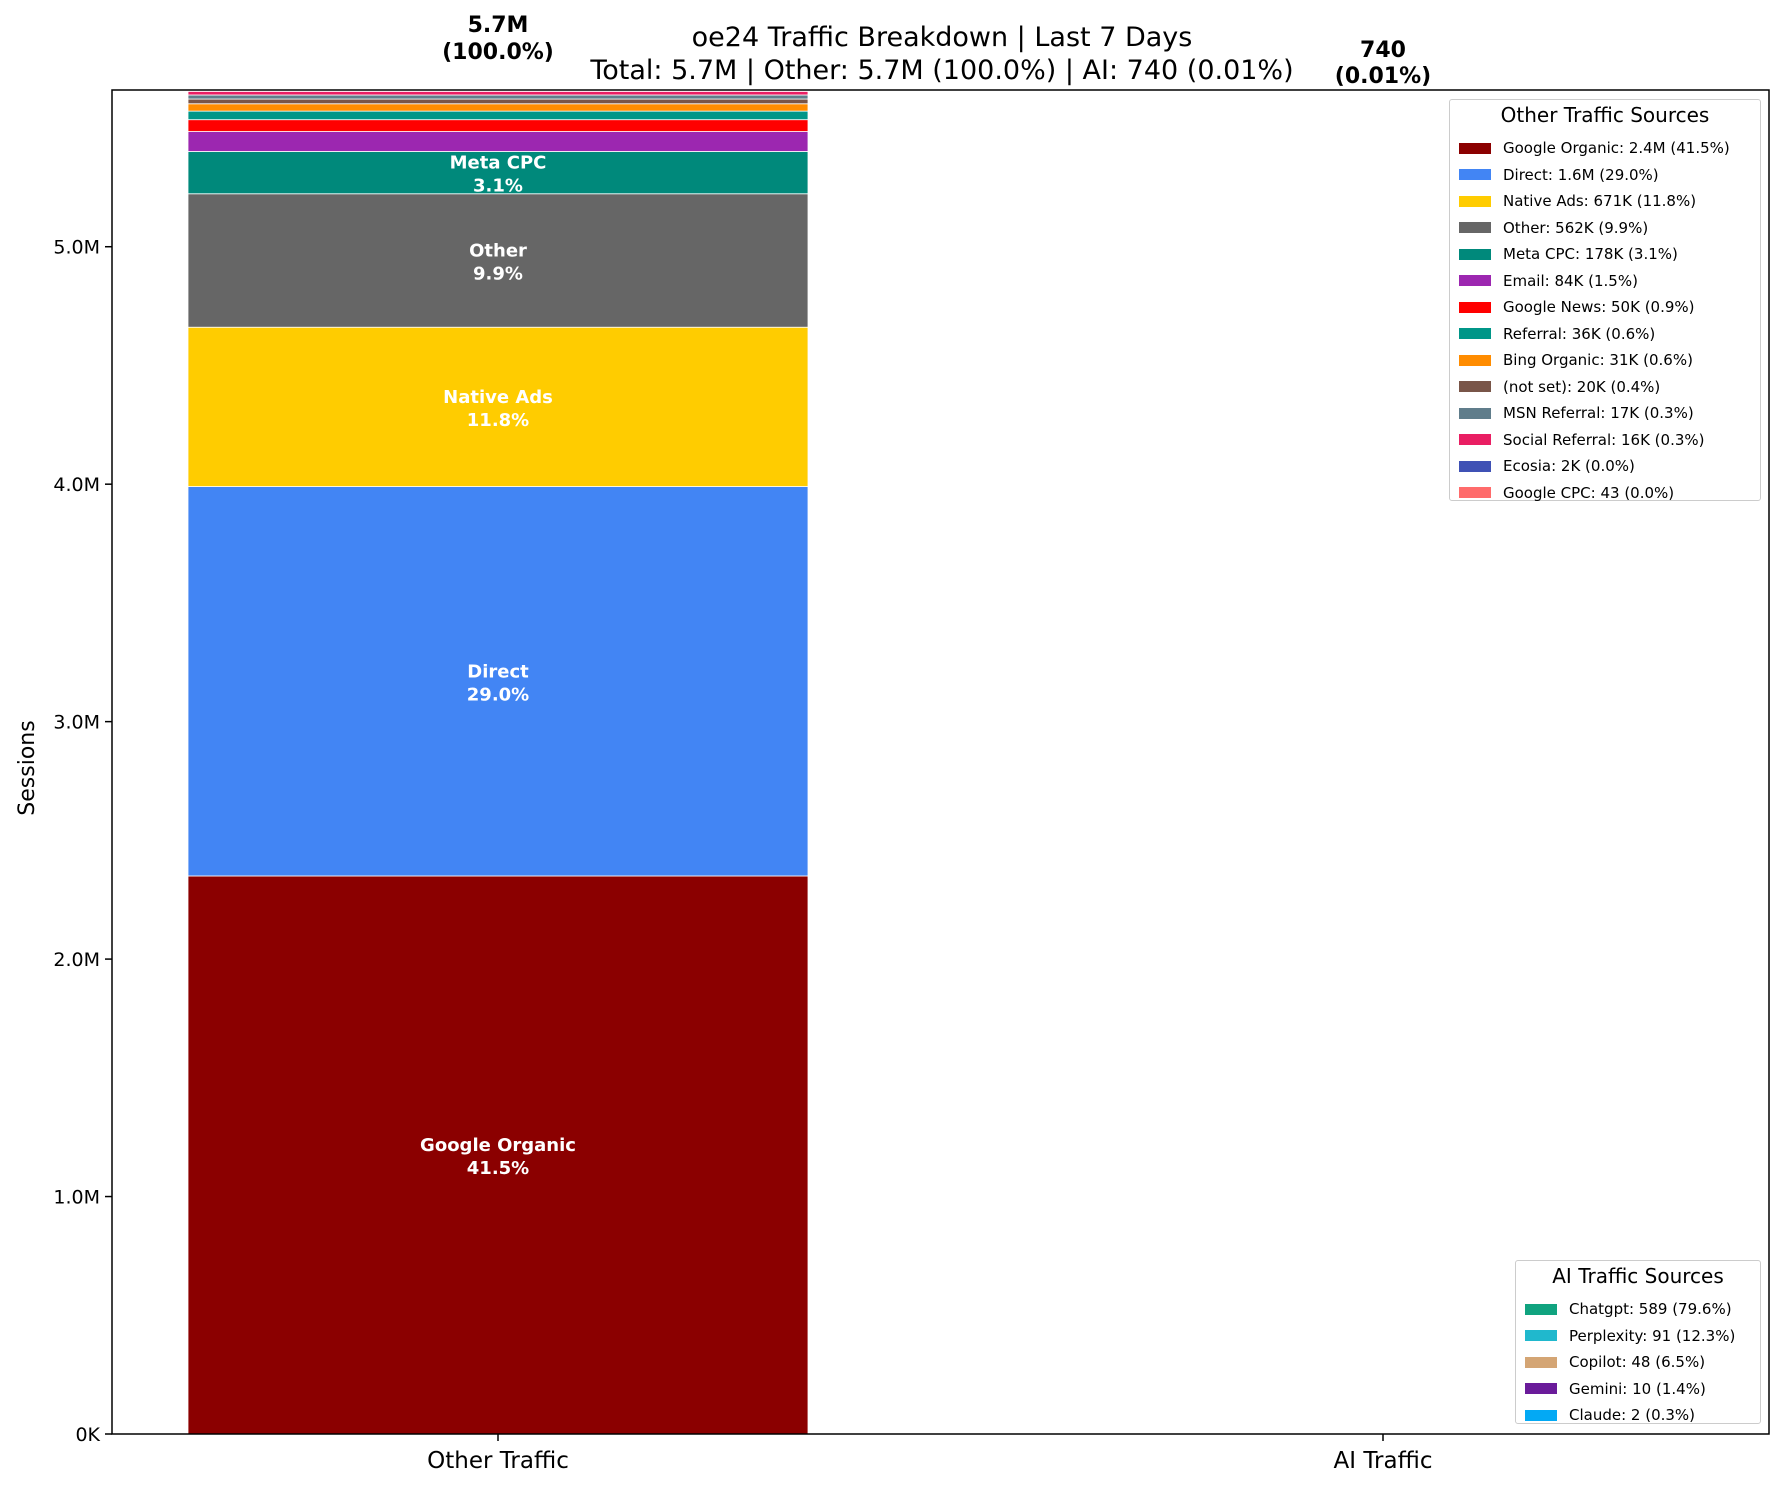 The height and width of the screenshot is (1486, 1782). What do you see at coordinates (1383, 1461) in the screenshot?
I see `x-tick-label: AI Traffic` at bounding box center [1383, 1461].